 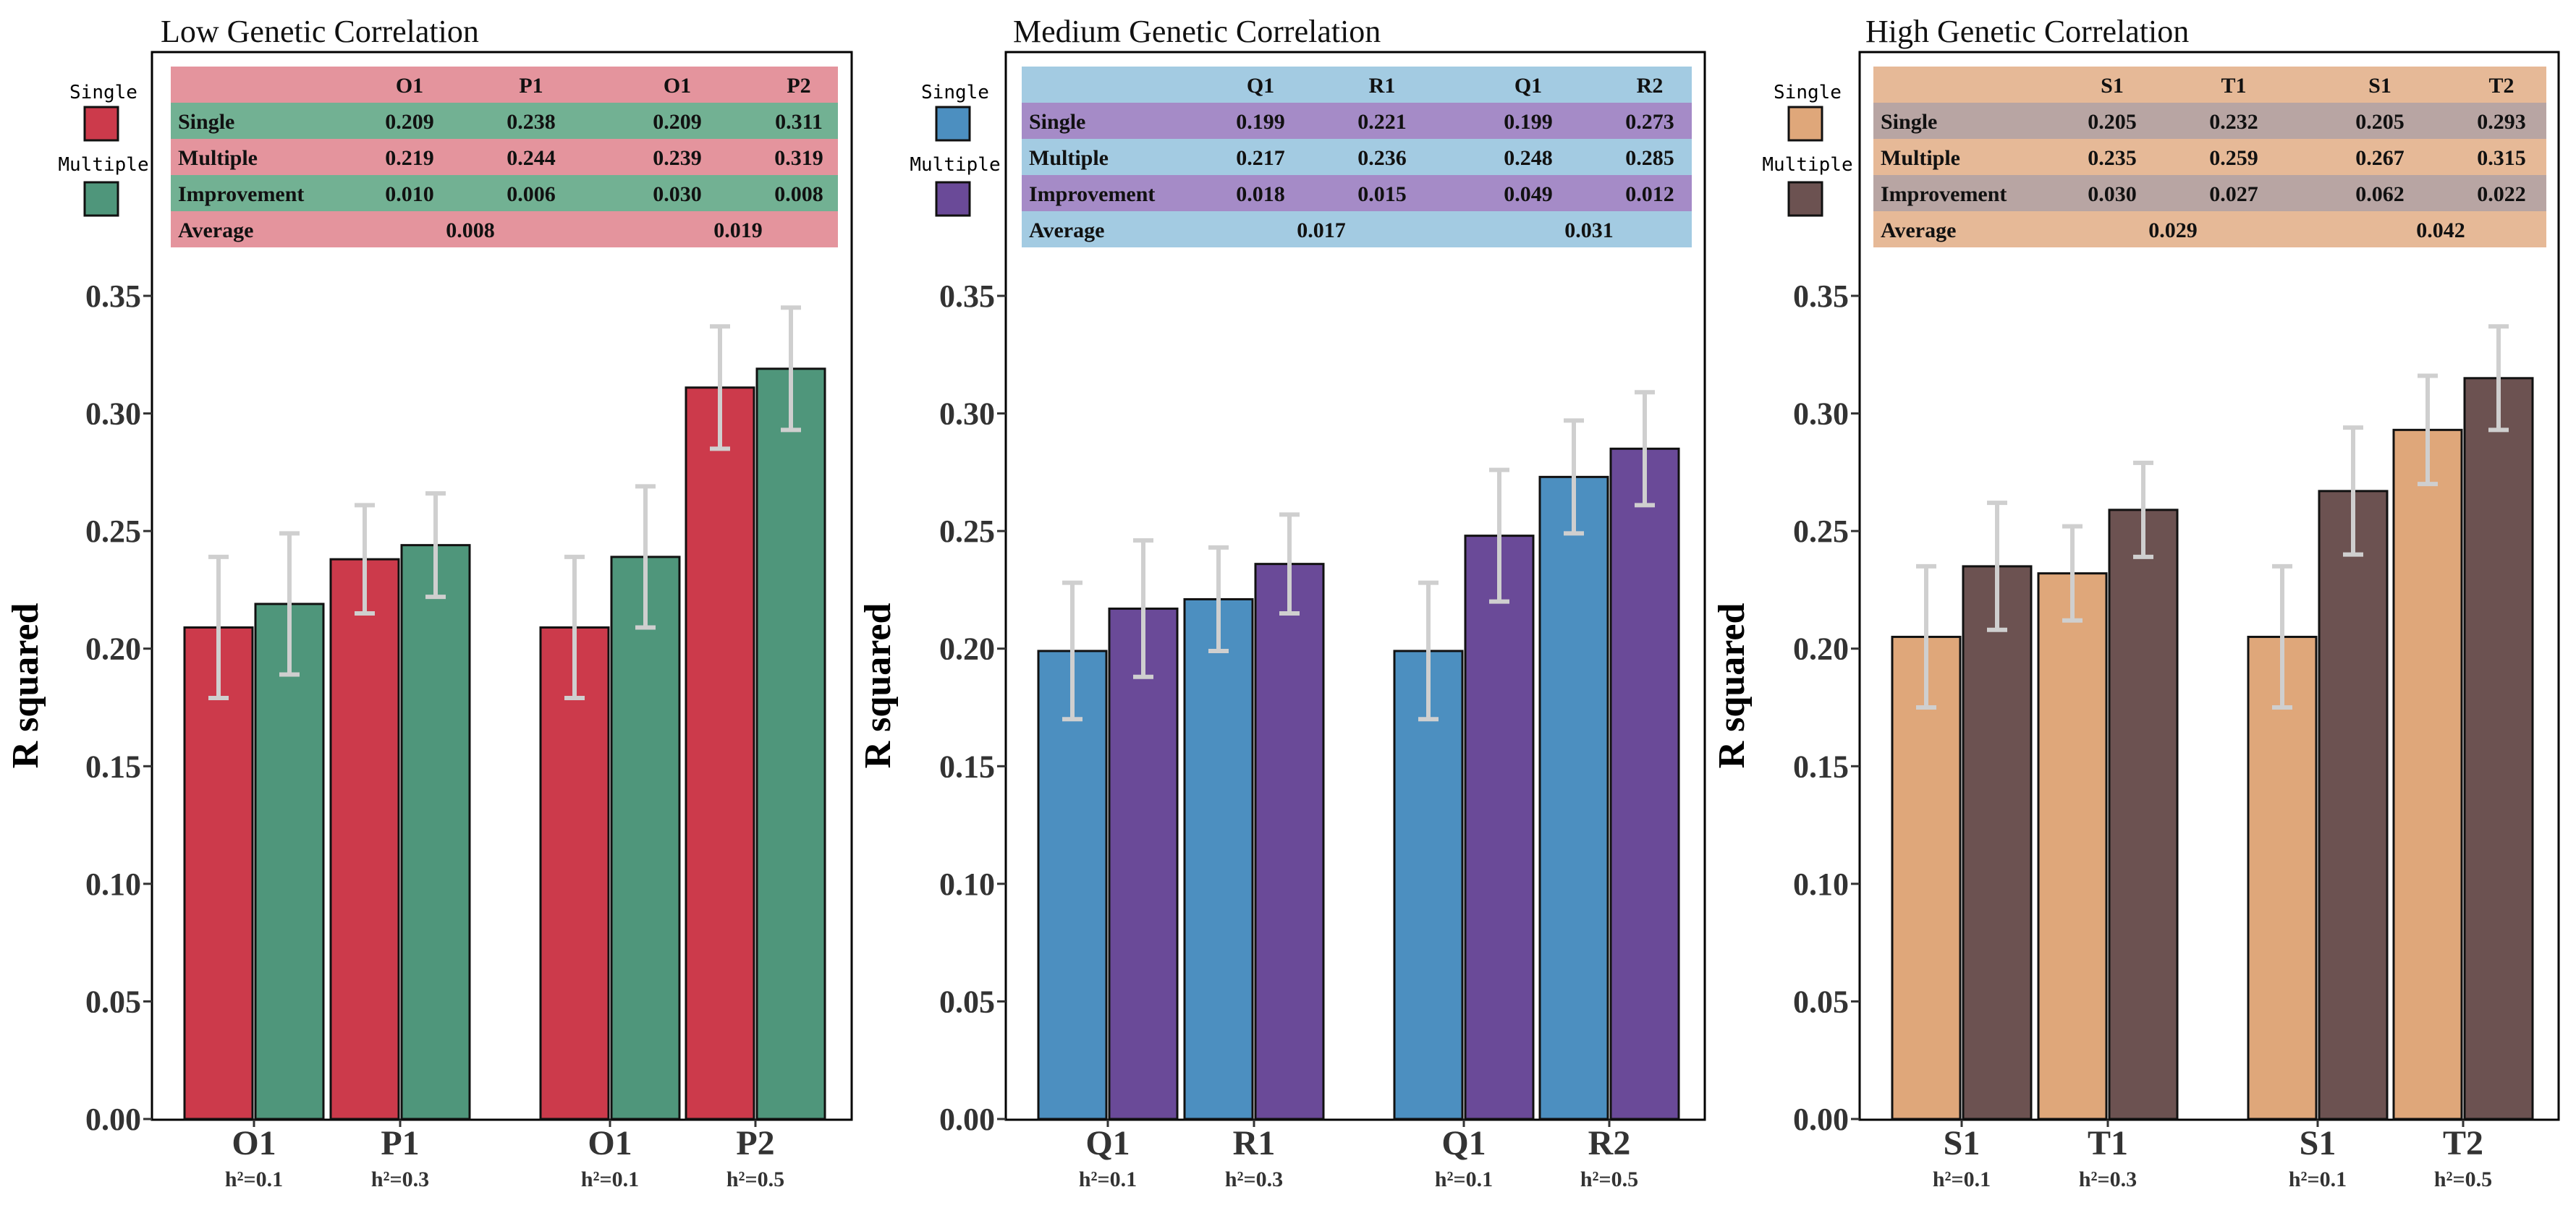 I want to click on table-header-cell: S1, so click(x=2379, y=86).